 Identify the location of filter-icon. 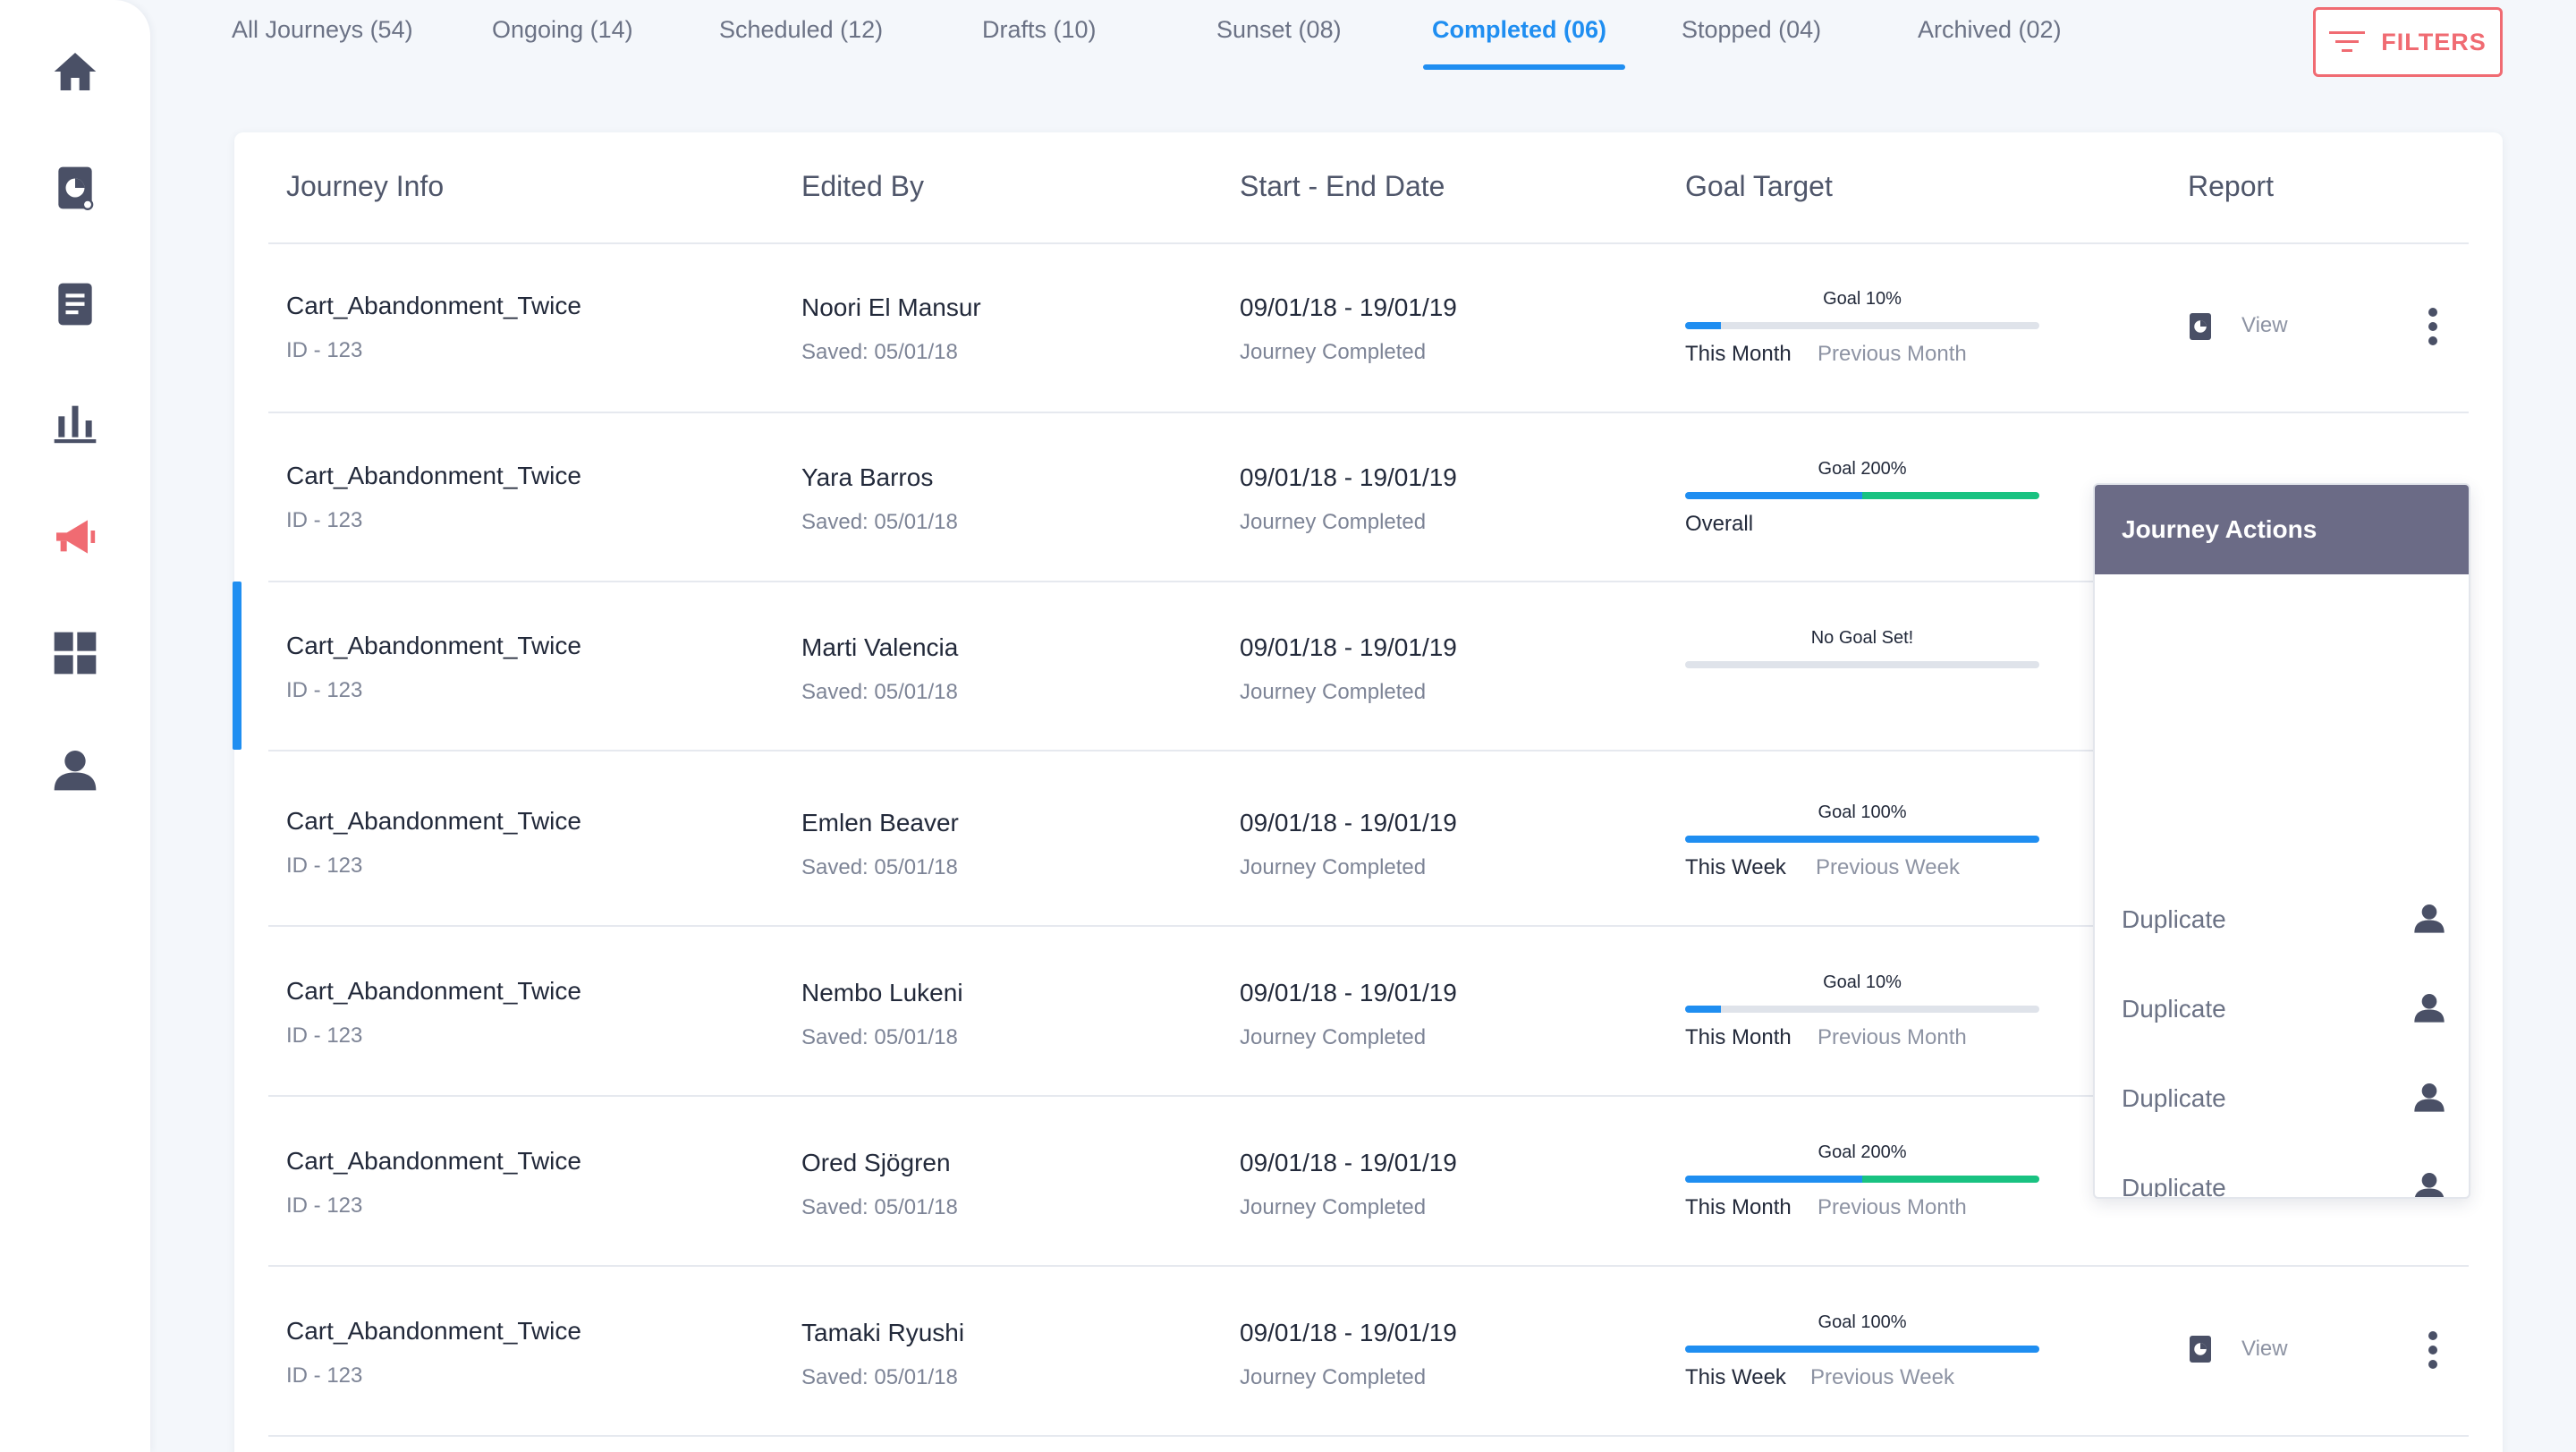
(2347, 41).